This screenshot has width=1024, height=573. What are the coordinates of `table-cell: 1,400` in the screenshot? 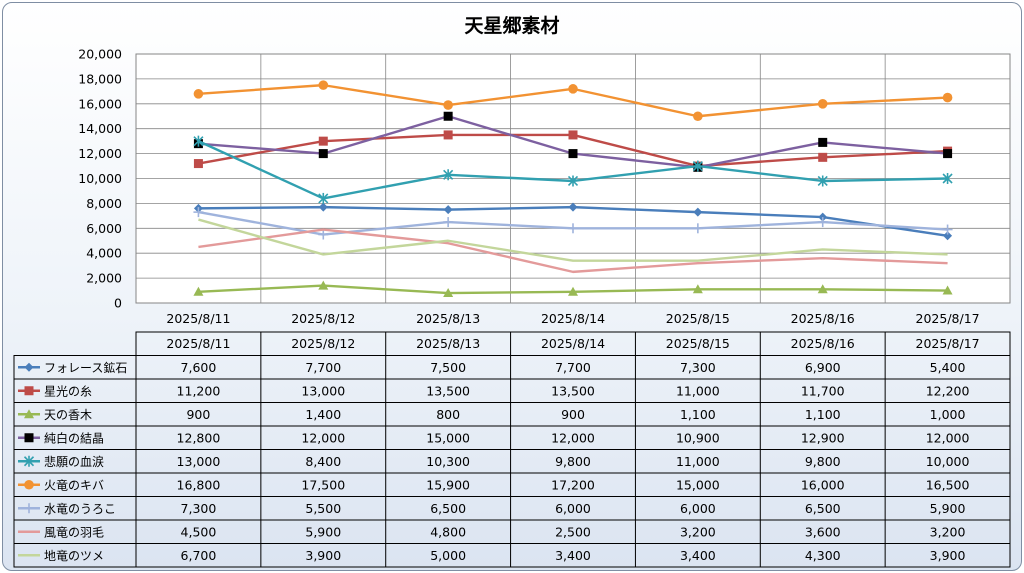 It's located at (323, 414).